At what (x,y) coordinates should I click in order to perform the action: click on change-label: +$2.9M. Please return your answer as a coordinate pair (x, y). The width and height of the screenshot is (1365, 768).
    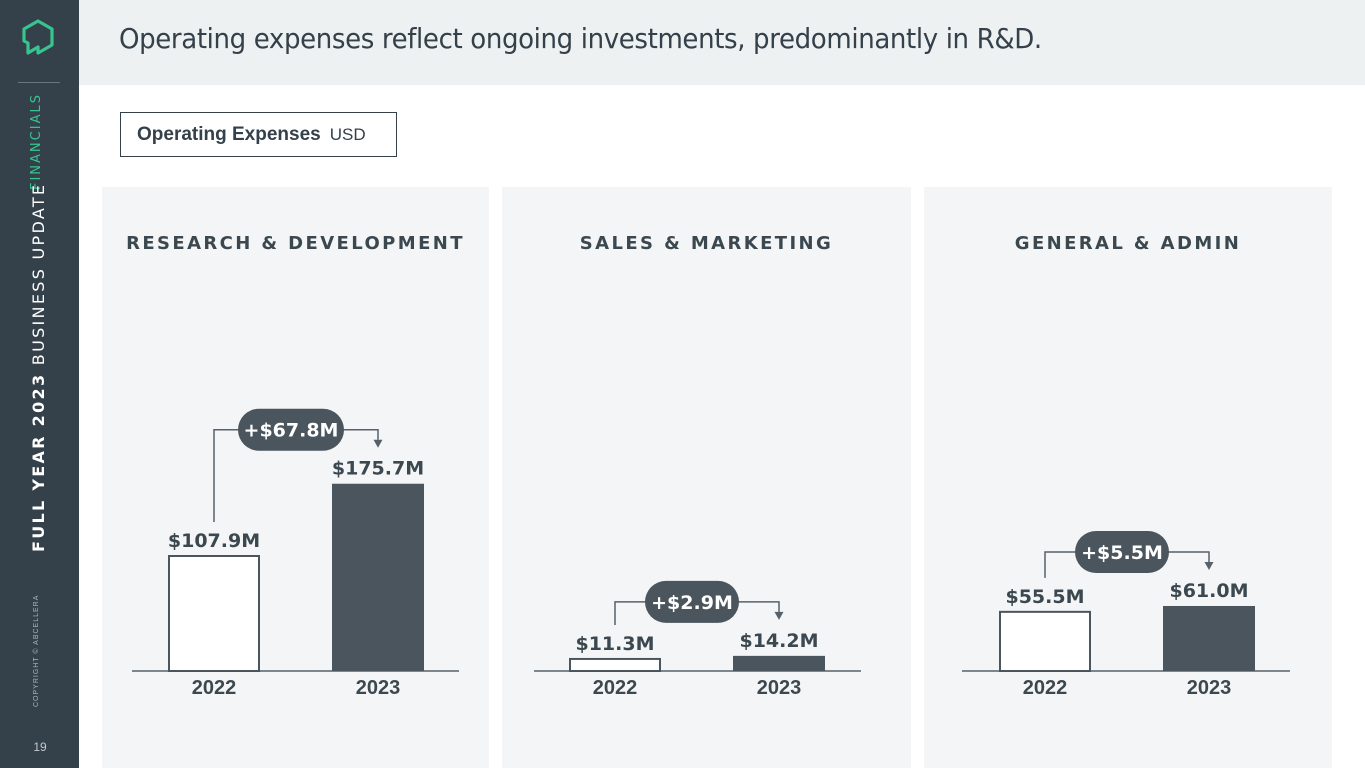
    Looking at the image, I should click on (692, 603).